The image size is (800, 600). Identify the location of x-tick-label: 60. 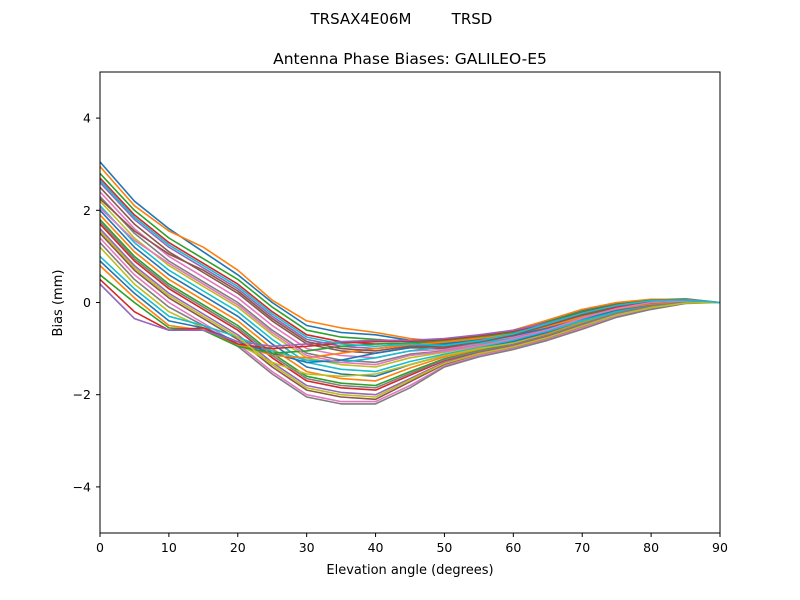
(513, 547).